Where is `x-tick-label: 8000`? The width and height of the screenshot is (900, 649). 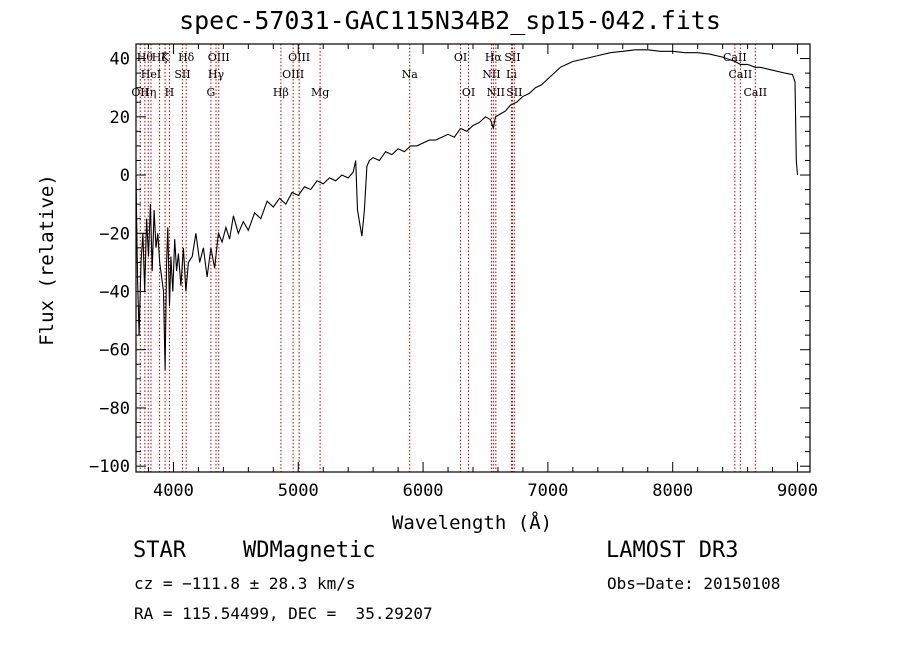
x-tick-label: 8000 is located at coordinates (672, 491).